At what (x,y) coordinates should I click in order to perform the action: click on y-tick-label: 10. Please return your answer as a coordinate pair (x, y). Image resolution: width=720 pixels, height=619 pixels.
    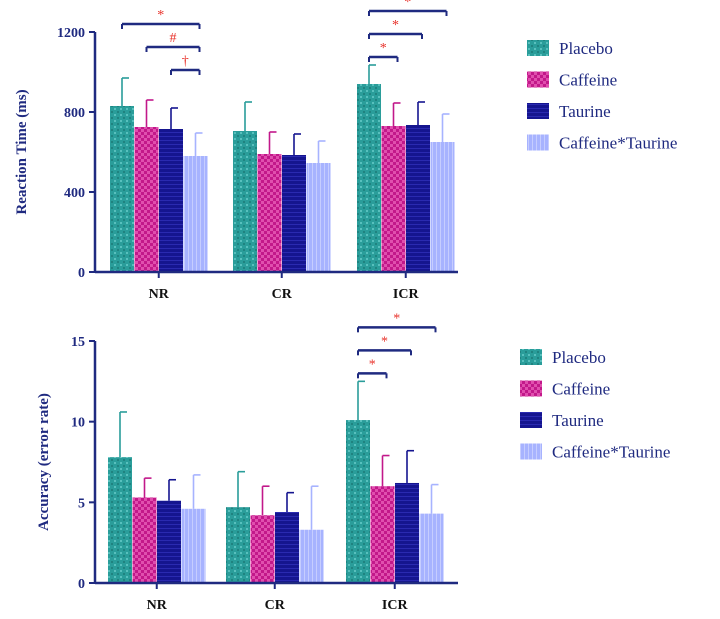
    Looking at the image, I should click on (78, 423).